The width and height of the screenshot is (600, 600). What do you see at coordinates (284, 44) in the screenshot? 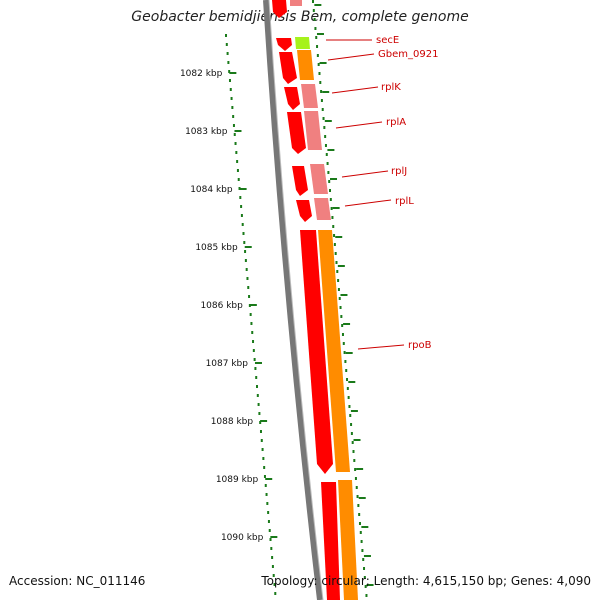
I see `cds-gbem0921` at bounding box center [284, 44].